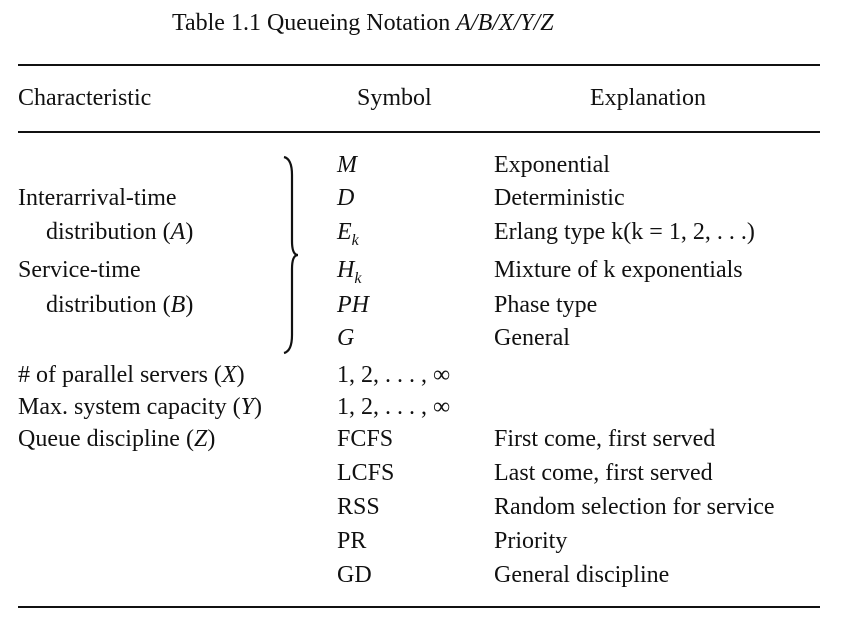 This screenshot has height=630, width=841. I want to click on servers-close: ), so click(240, 375).